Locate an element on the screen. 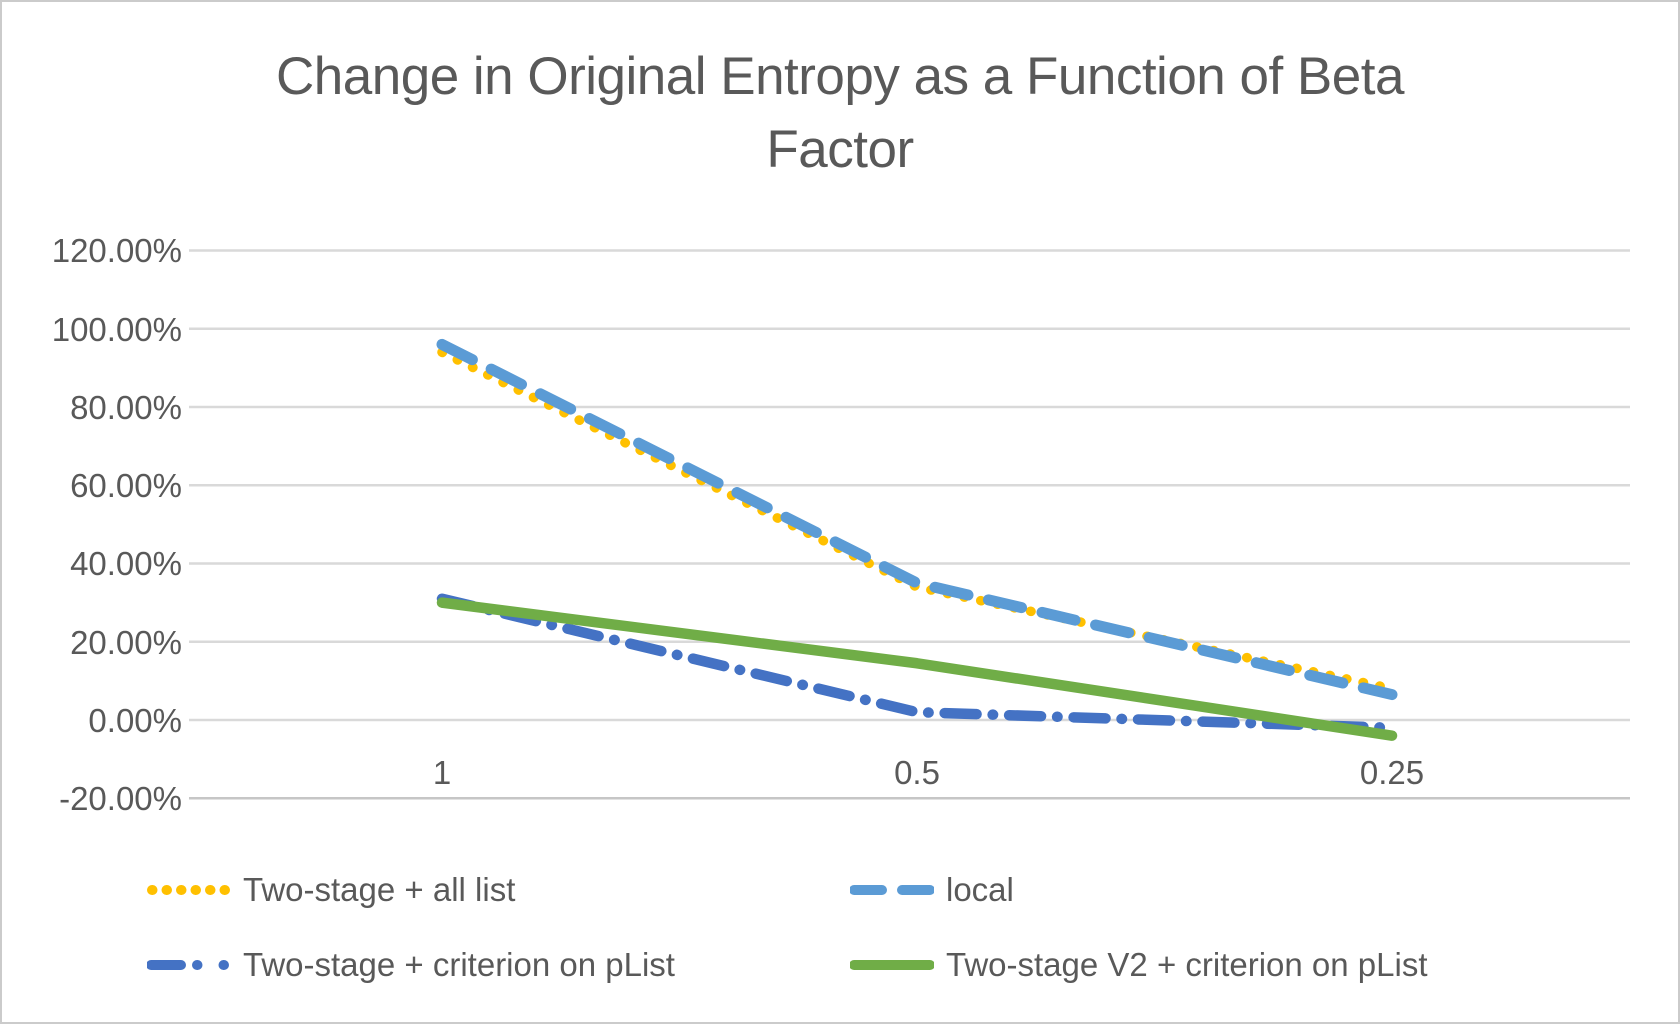  legend-item-two-stage-all-list: Two-stage + all list is located at coordinates (331, 890).